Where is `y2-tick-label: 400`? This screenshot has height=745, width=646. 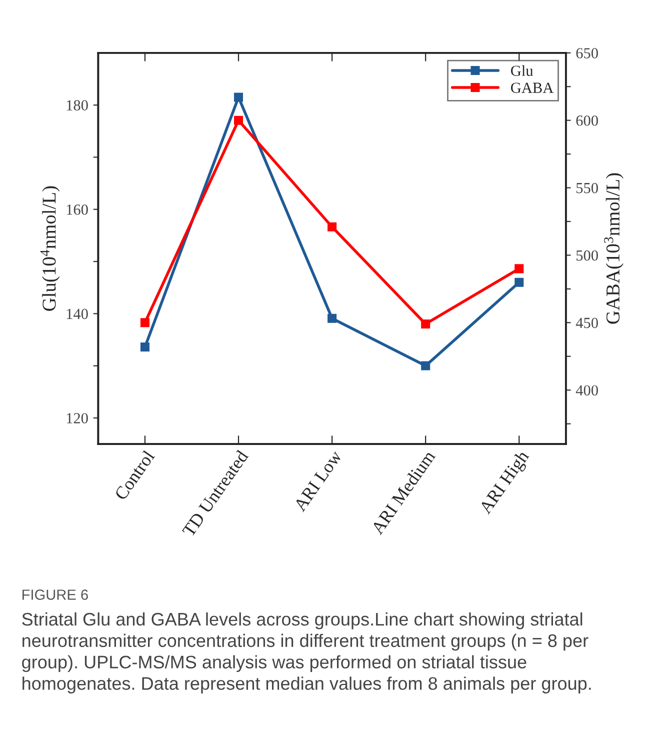
y2-tick-label: 400 is located at coordinates (587, 390).